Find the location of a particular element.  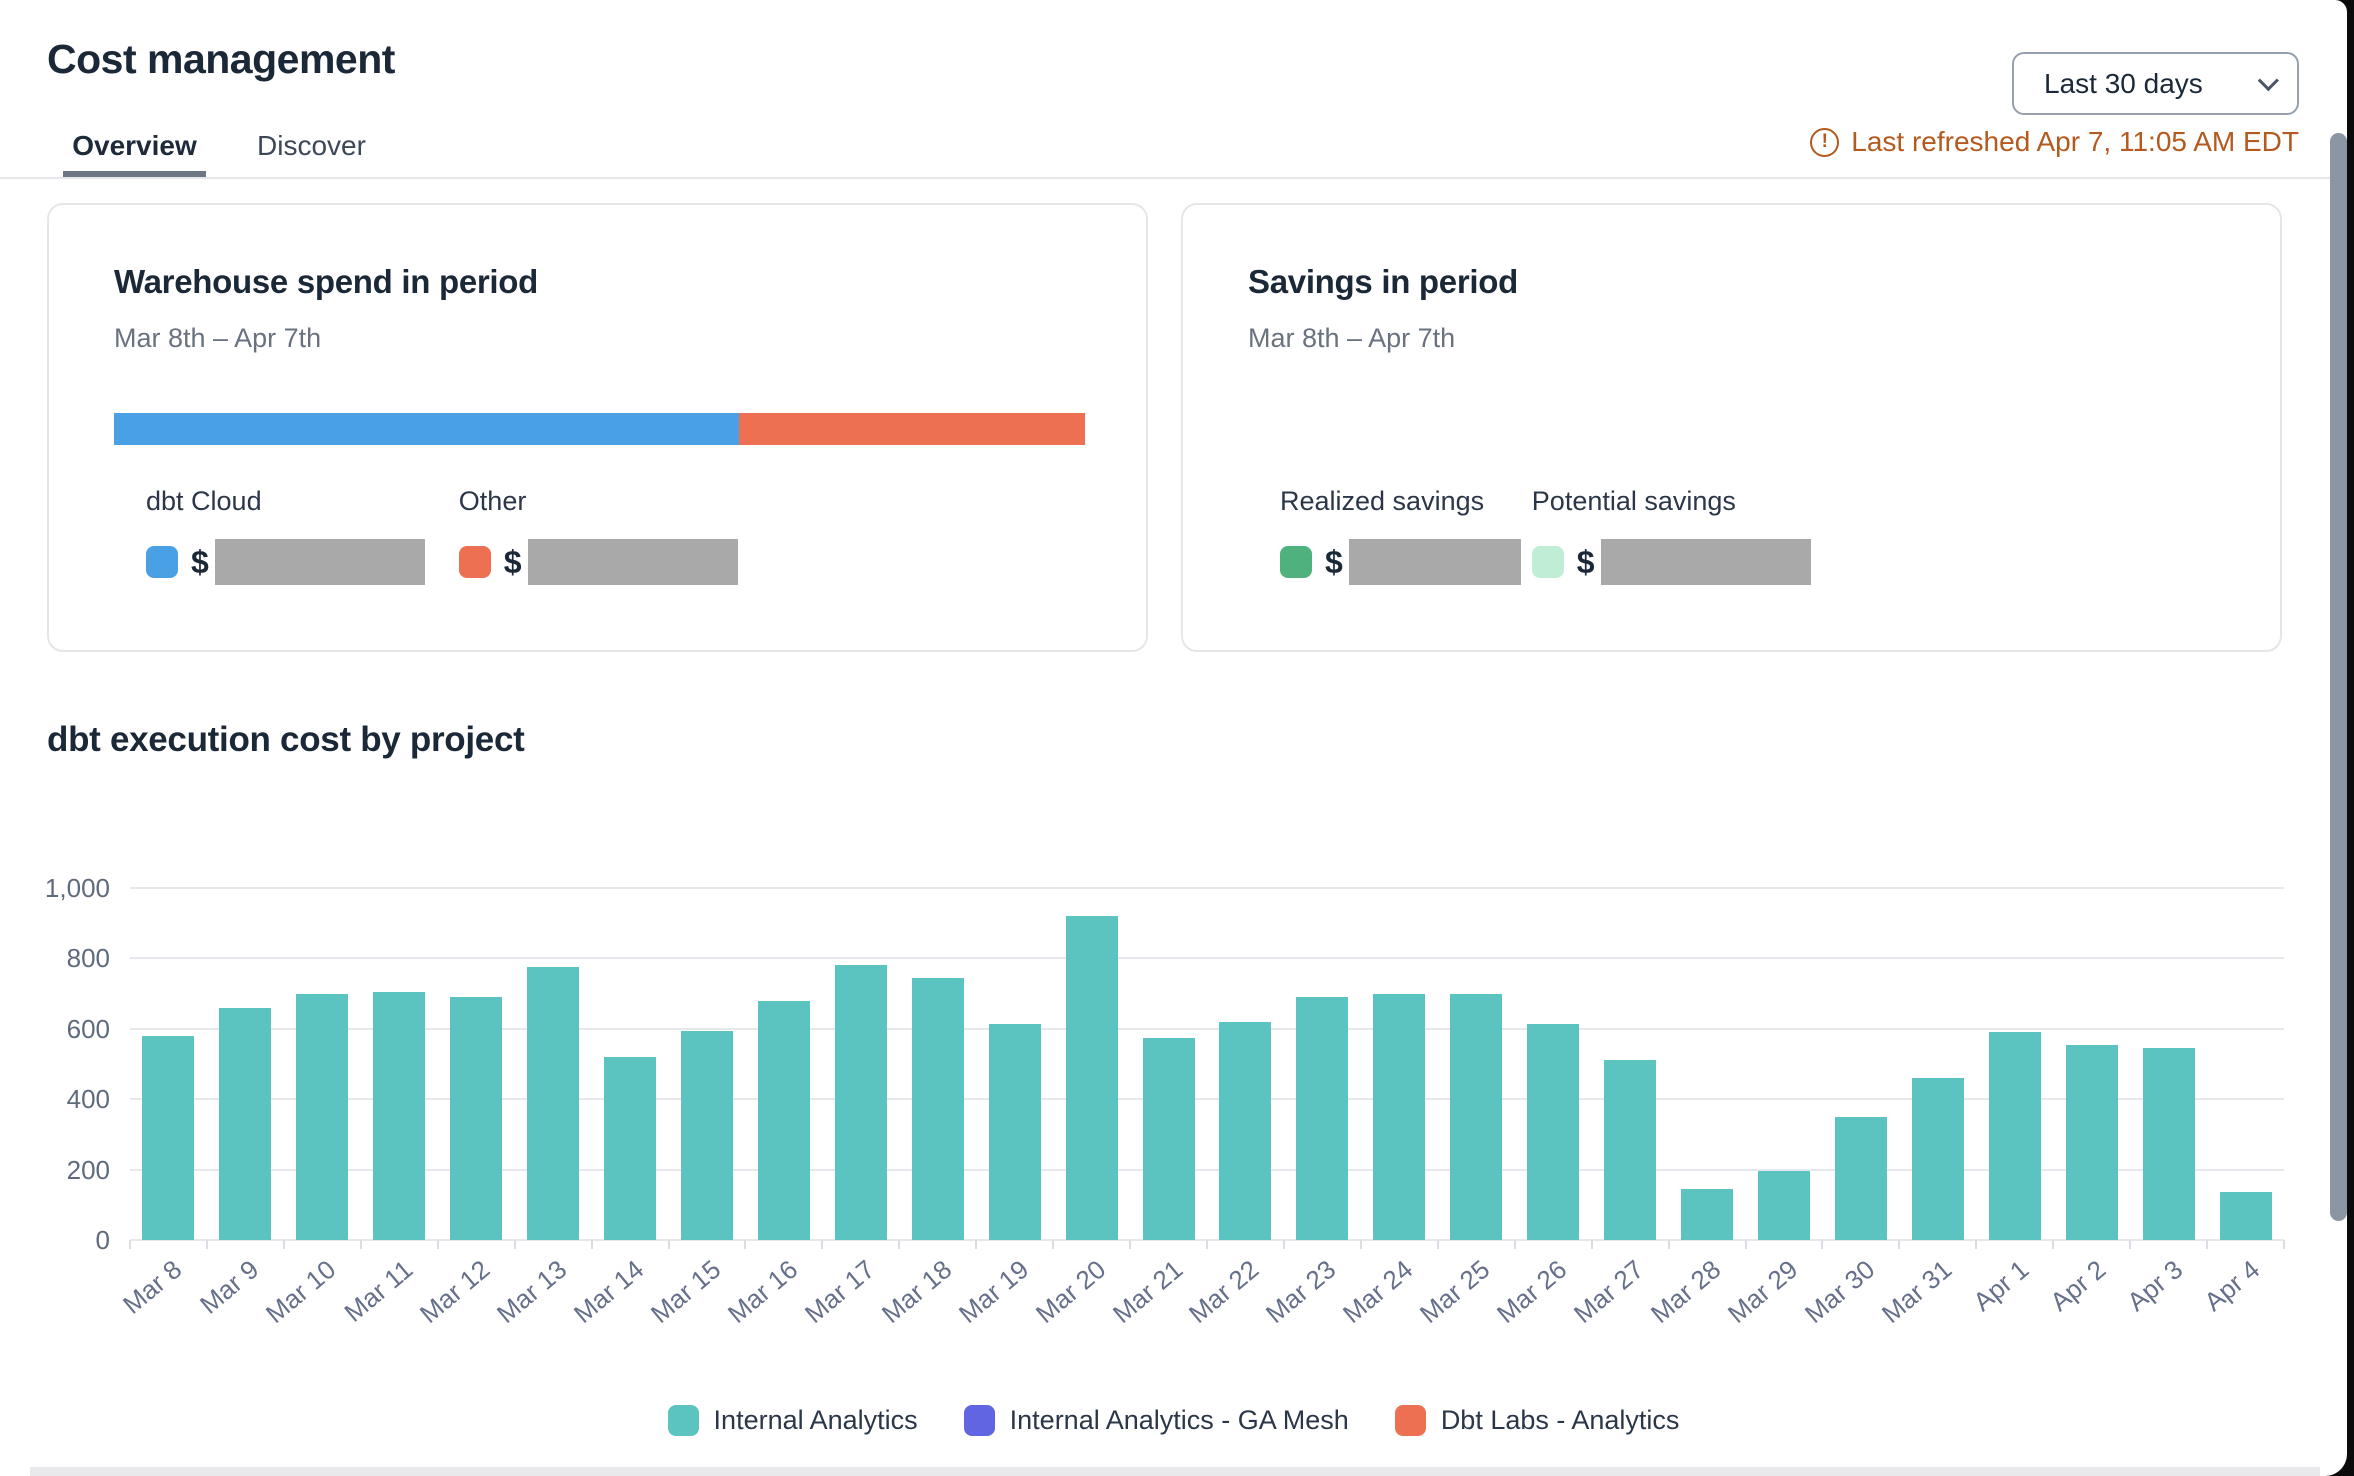

savings_card-legend-group-potential-savings: Potential savings $ is located at coordinates (1671, 535).